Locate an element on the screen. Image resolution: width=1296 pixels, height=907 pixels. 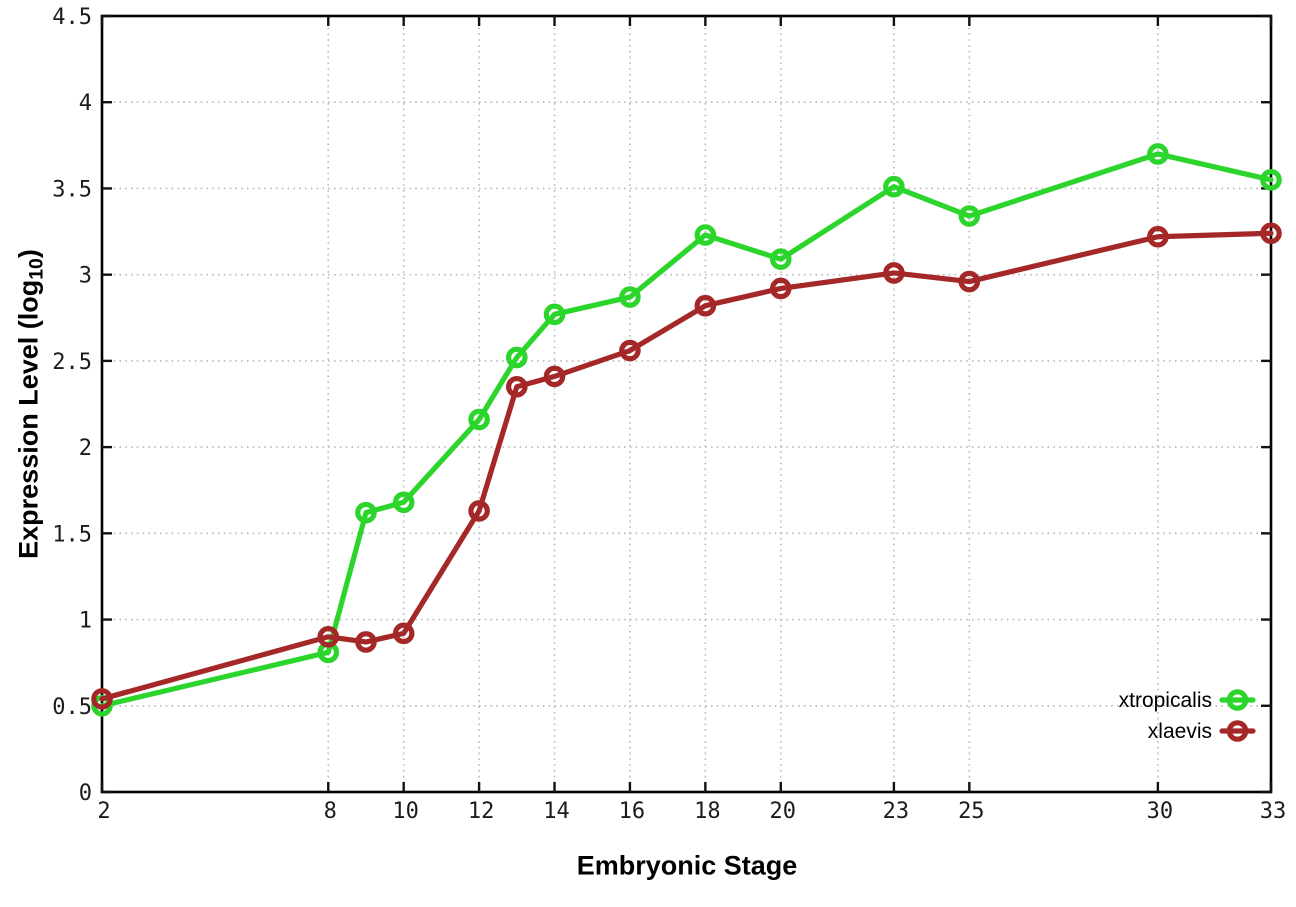
x-tick-label: 2 is located at coordinates (103, 811).